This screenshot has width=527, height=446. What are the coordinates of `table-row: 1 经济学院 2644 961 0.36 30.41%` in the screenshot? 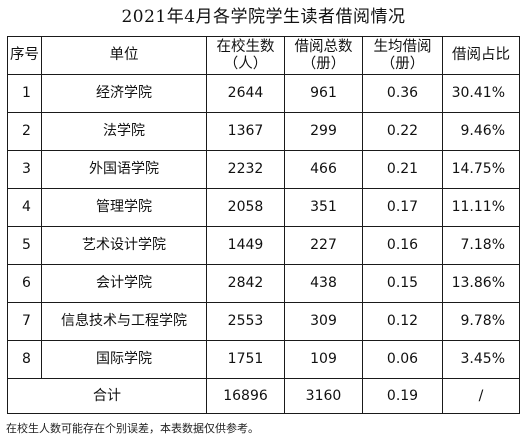 It's located at (263, 93).